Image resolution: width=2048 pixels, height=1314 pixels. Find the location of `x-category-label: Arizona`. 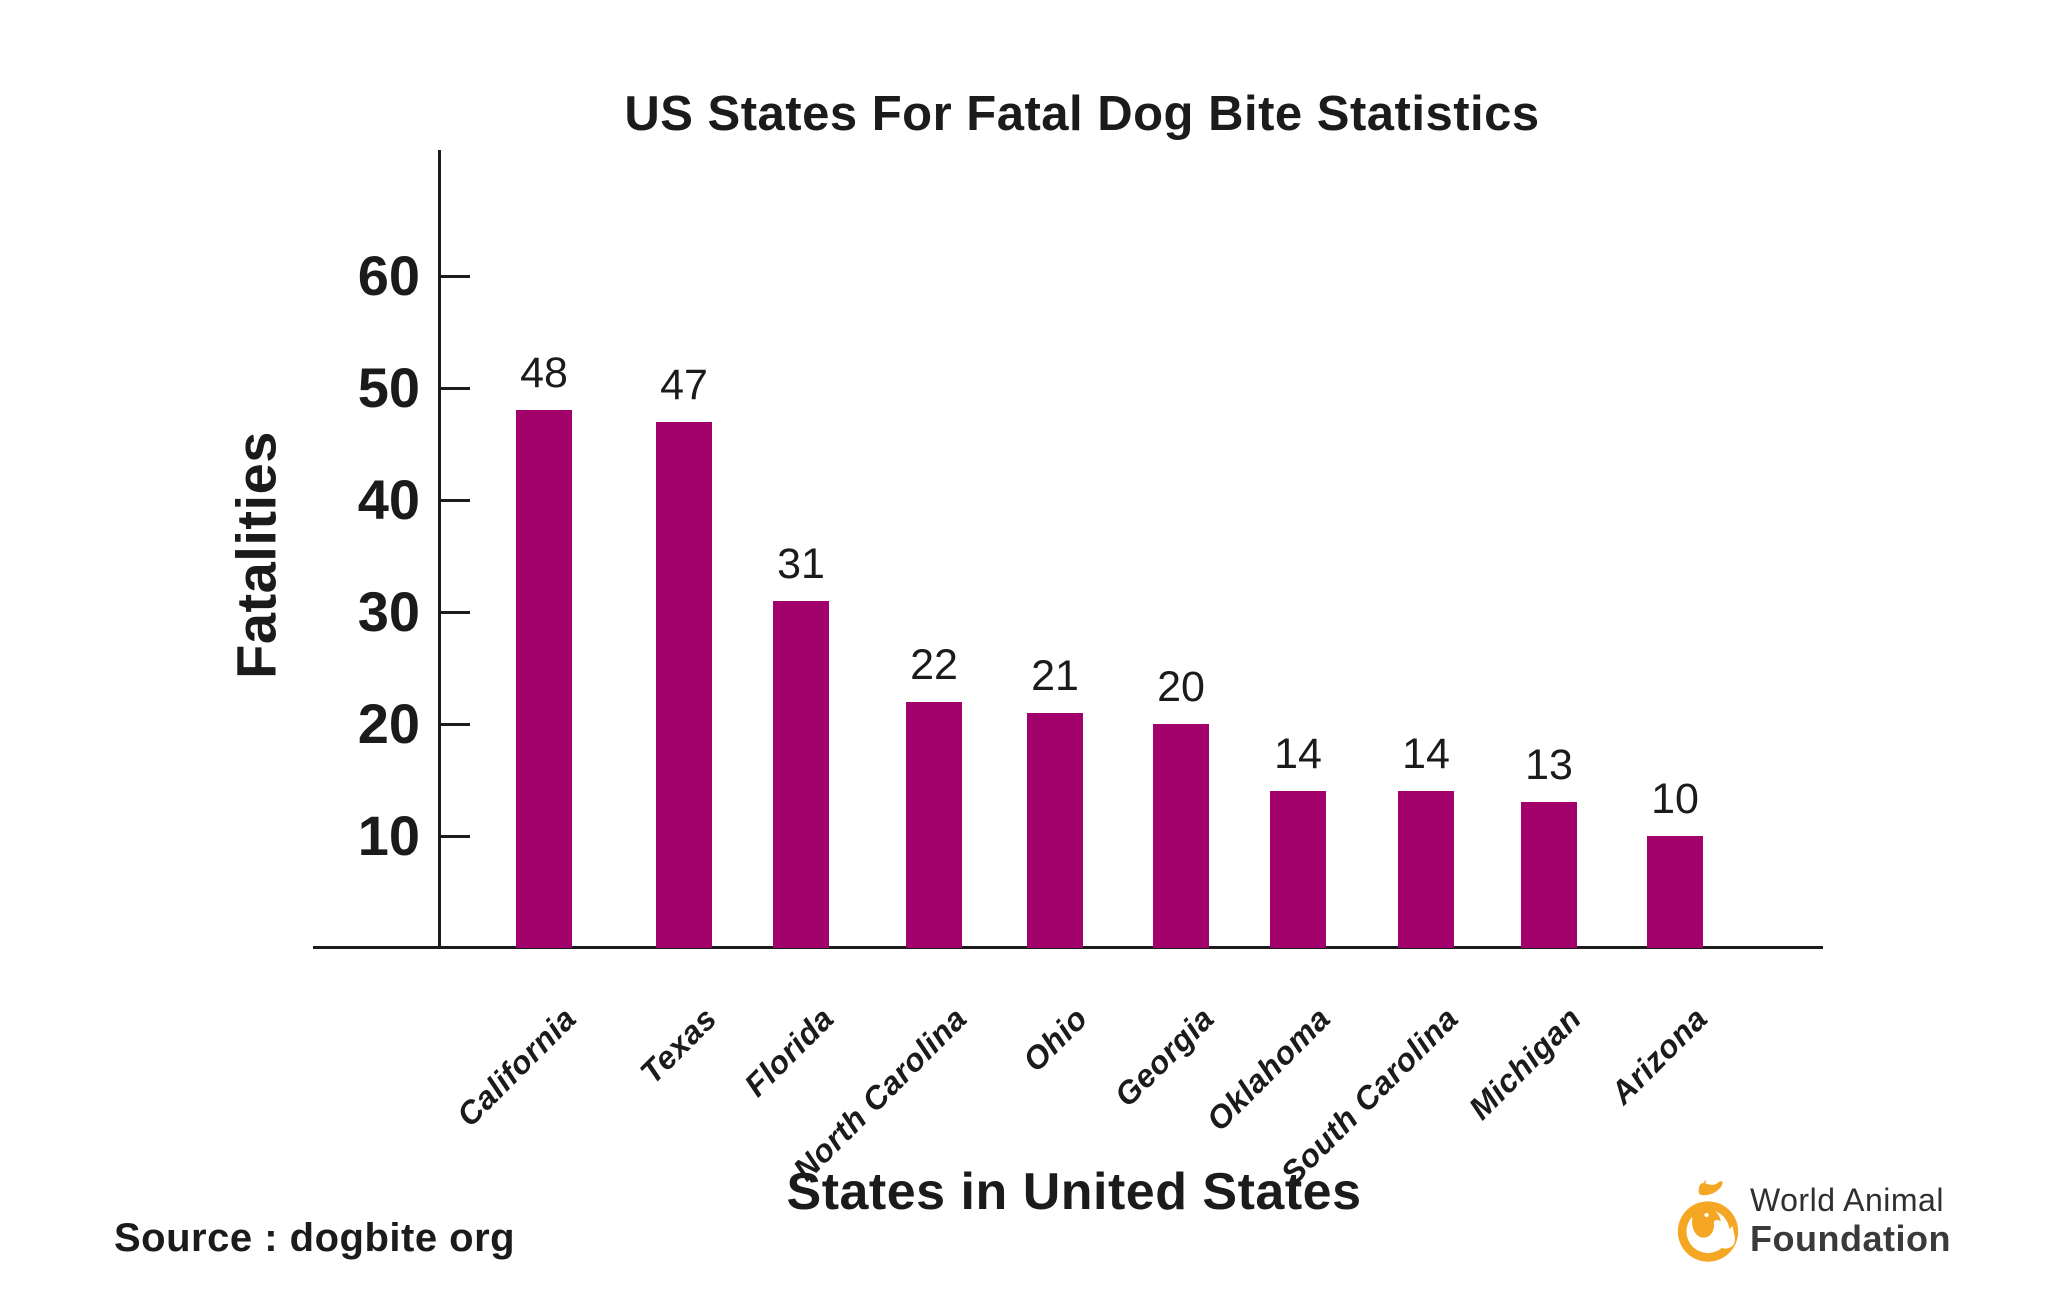

x-category-label: Arizona is located at coordinates (1659, 1055).